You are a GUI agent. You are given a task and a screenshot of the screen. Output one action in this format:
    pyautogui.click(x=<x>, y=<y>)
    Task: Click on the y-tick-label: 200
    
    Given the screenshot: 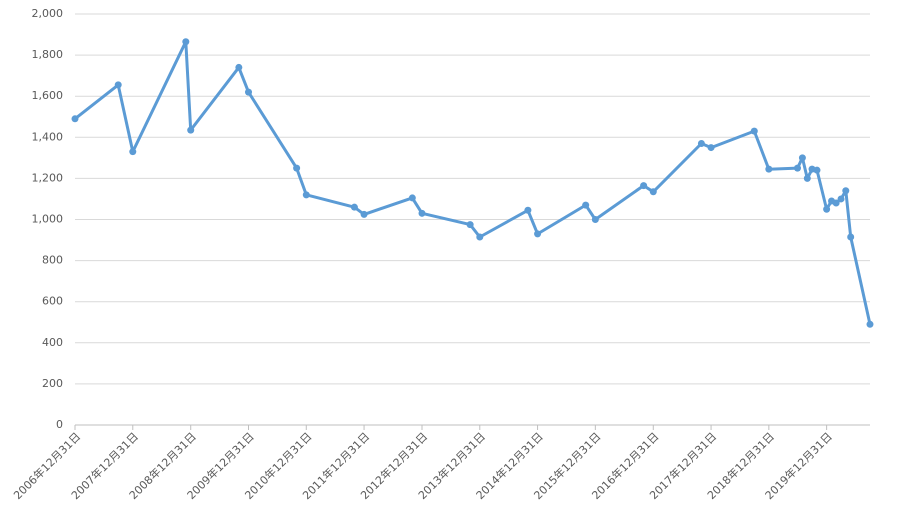 What is the action you would take?
    pyautogui.click(x=52, y=383)
    